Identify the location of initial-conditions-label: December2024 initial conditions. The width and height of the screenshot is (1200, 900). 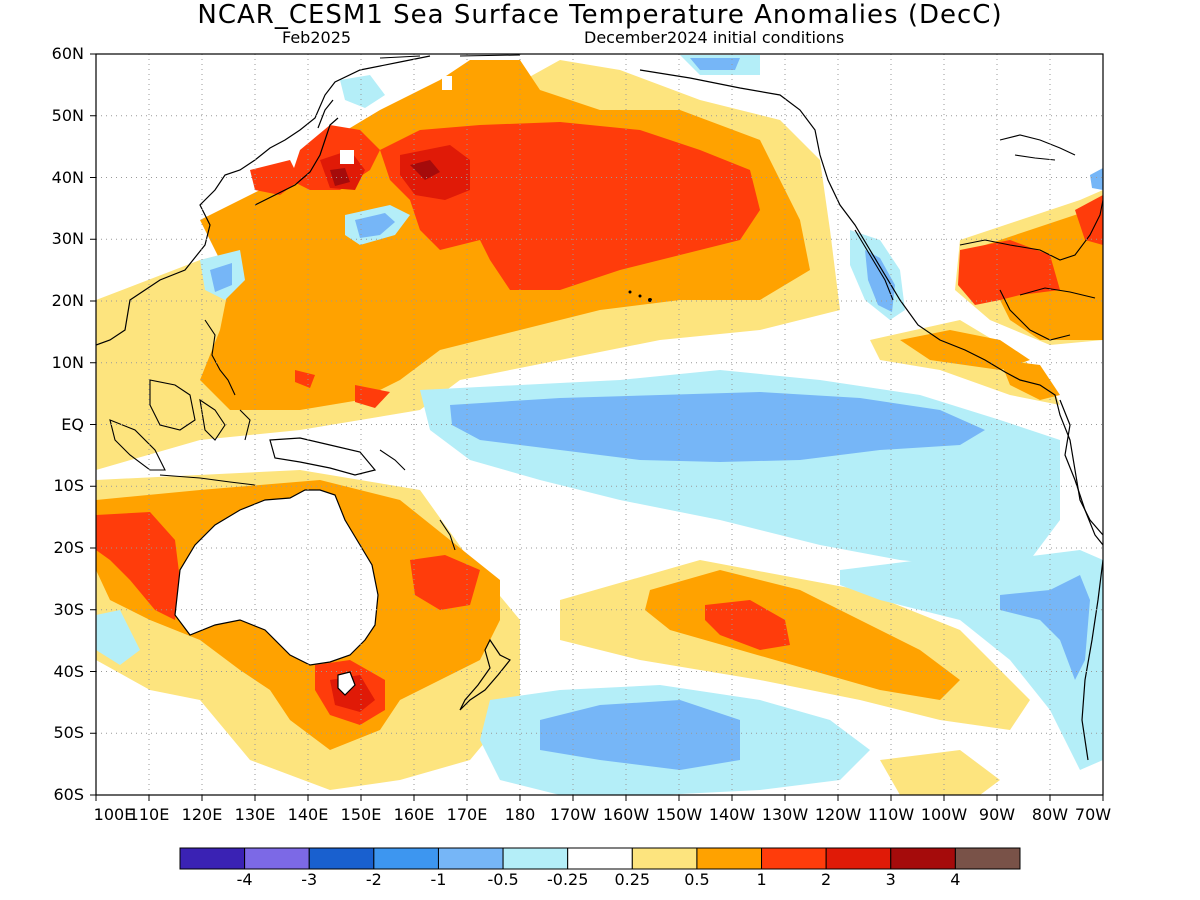
(714, 37).